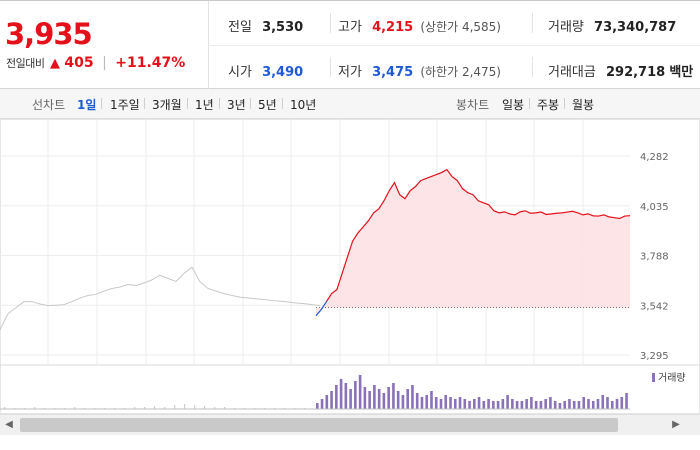  Describe the element at coordinates (654, 306) in the screenshot. I see `y-tick-label: 3,542` at that location.